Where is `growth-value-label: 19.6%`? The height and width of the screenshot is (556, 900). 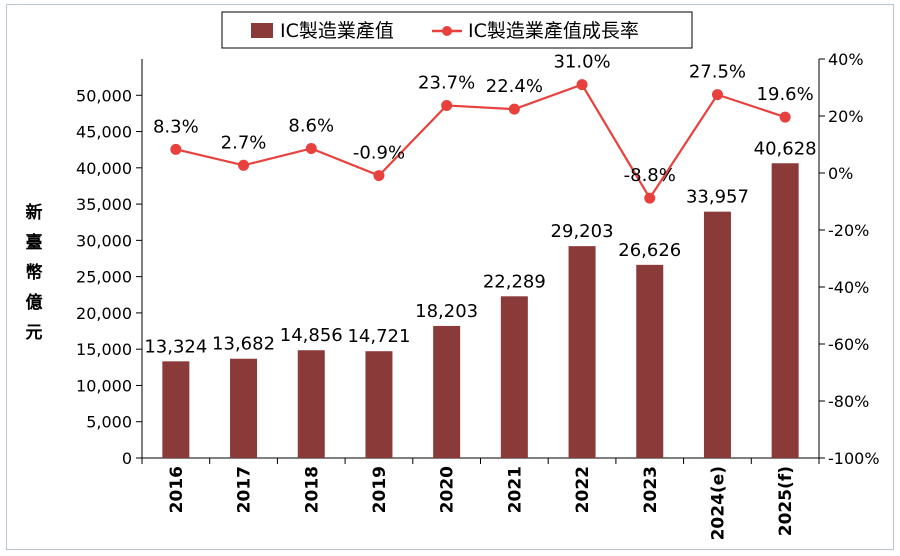
growth-value-label: 19.6% is located at coordinates (785, 94).